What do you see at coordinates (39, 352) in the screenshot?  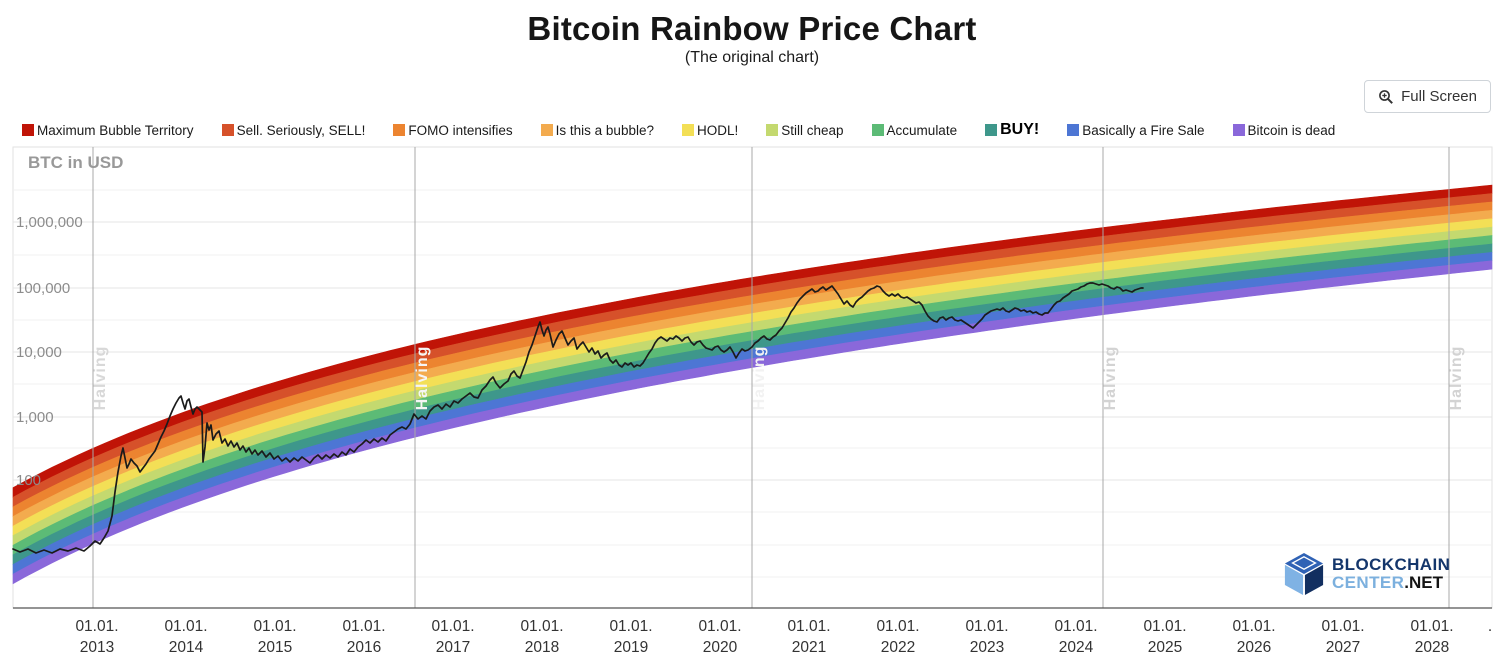 I see `y-tick-label-2: 10,000` at bounding box center [39, 352].